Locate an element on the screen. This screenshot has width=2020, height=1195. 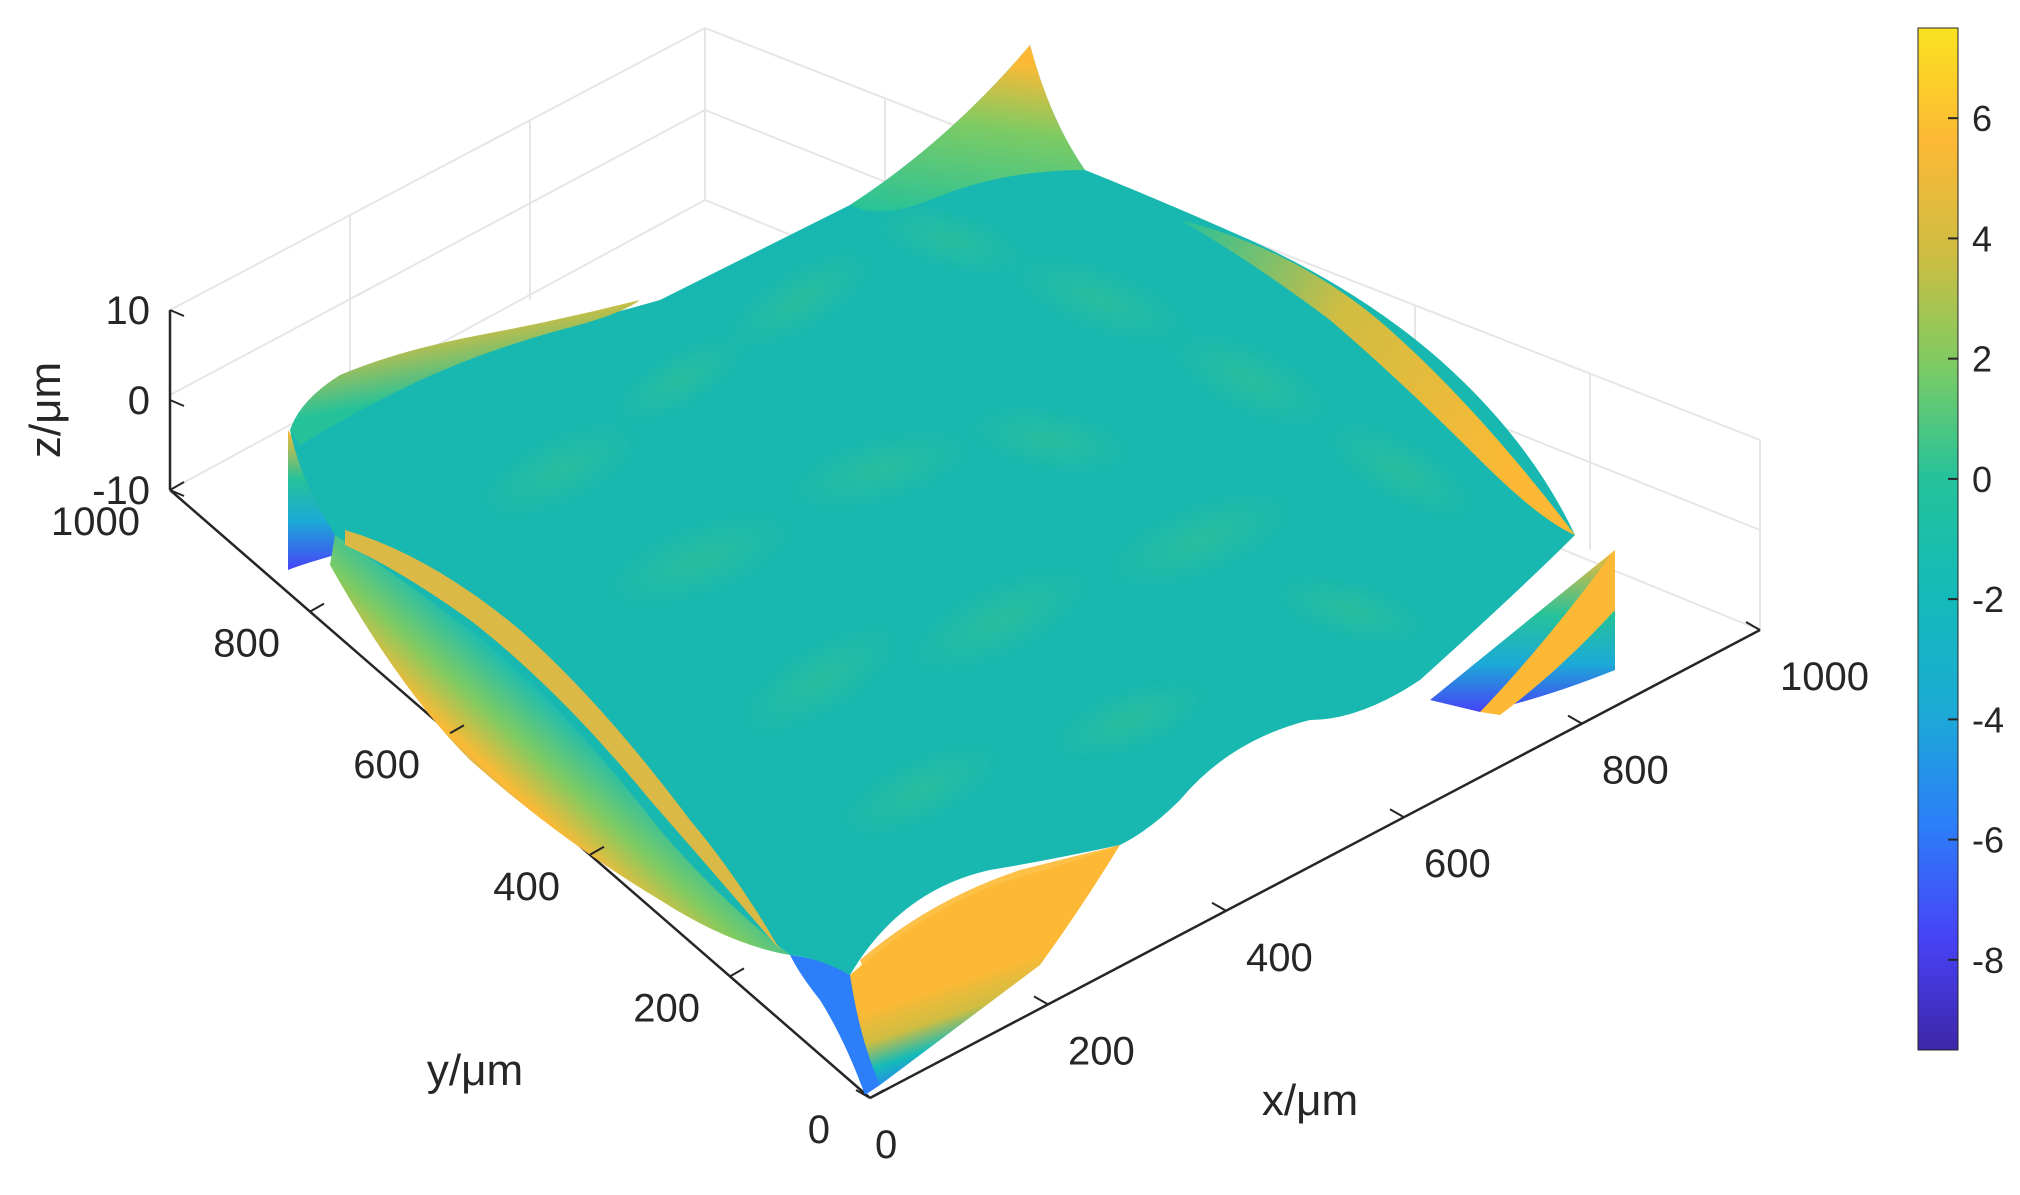
colorbar-tick-label: -2 is located at coordinates (1988, 599).